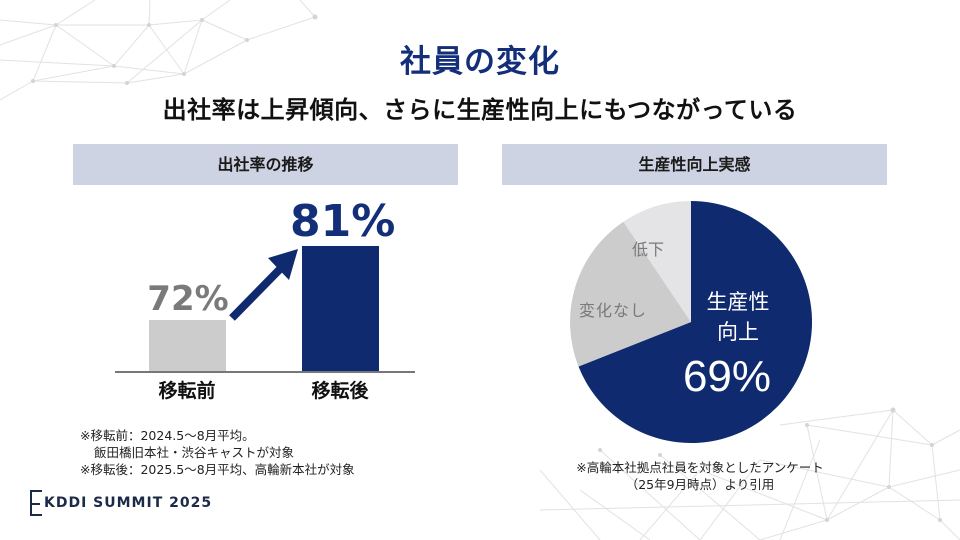  I want to click on productivity-pie-chart, so click(691, 322).